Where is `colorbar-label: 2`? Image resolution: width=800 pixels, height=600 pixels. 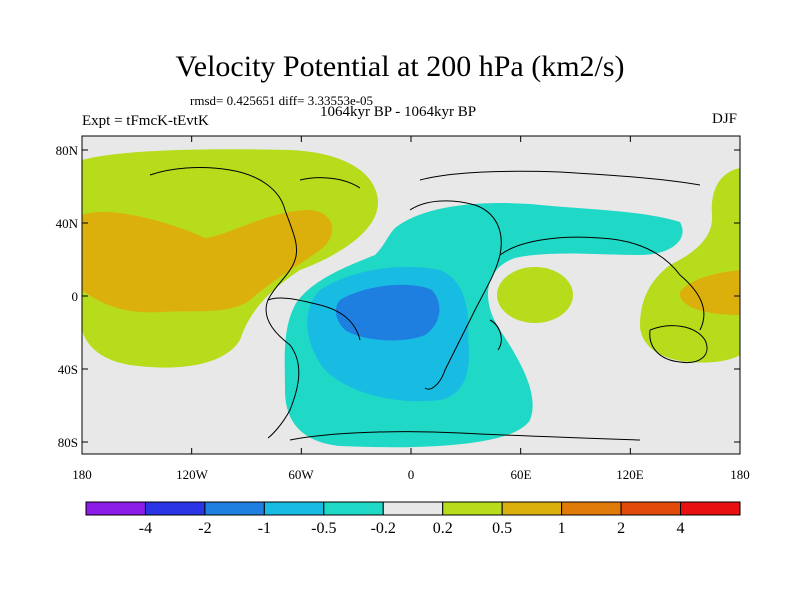 colorbar-label: 2 is located at coordinates (621, 528).